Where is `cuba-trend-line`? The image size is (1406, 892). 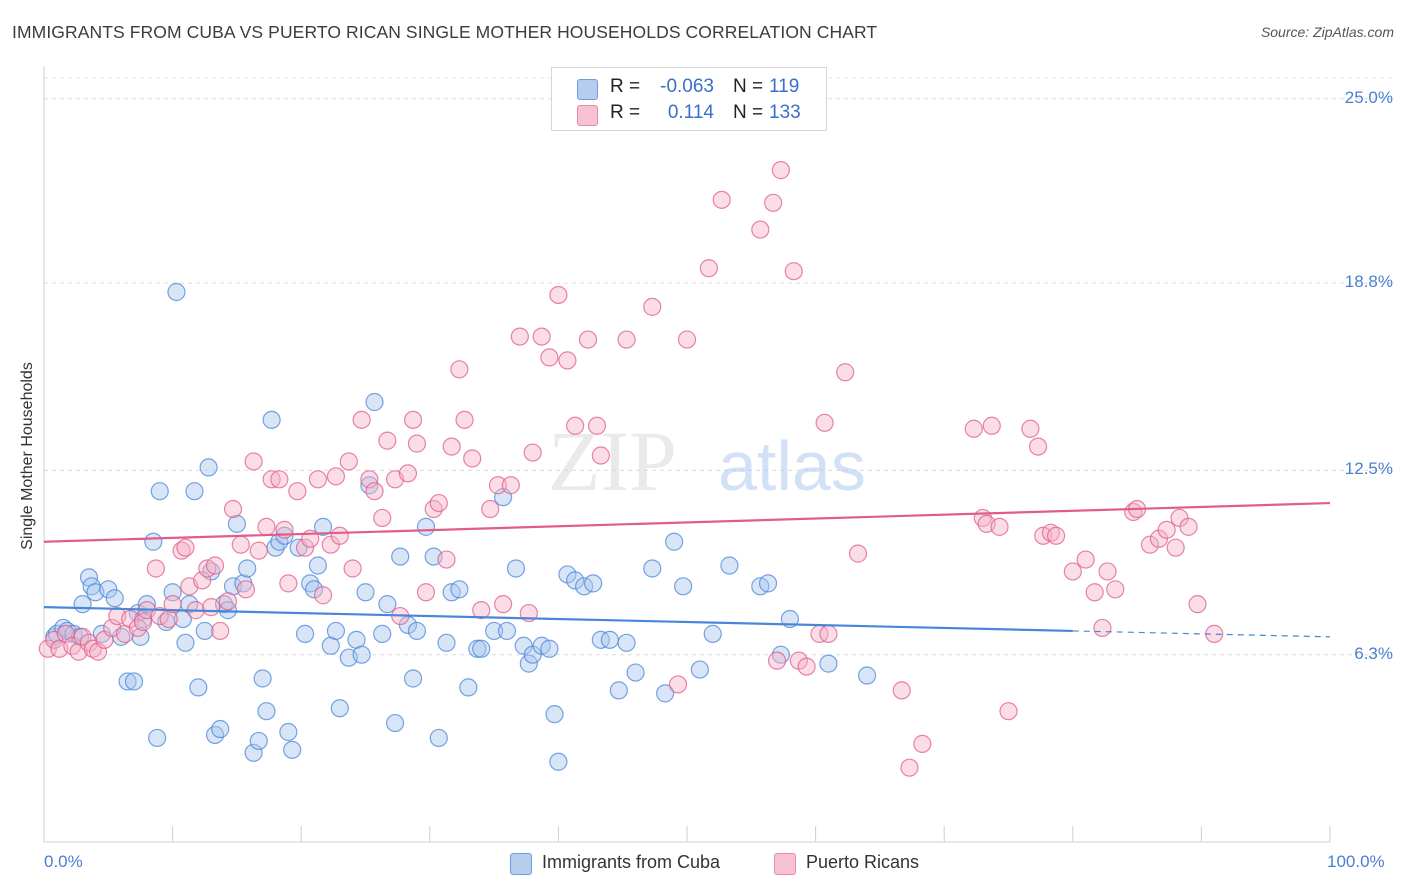 cuba-trend-line is located at coordinates (558, 619).